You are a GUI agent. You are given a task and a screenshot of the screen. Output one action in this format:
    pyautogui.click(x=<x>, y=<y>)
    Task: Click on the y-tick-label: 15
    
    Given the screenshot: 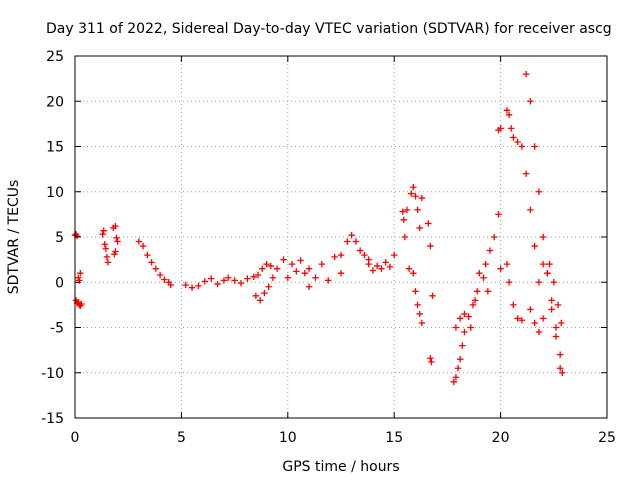 What is the action you would take?
    pyautogui.click(x=55, y=148)
    